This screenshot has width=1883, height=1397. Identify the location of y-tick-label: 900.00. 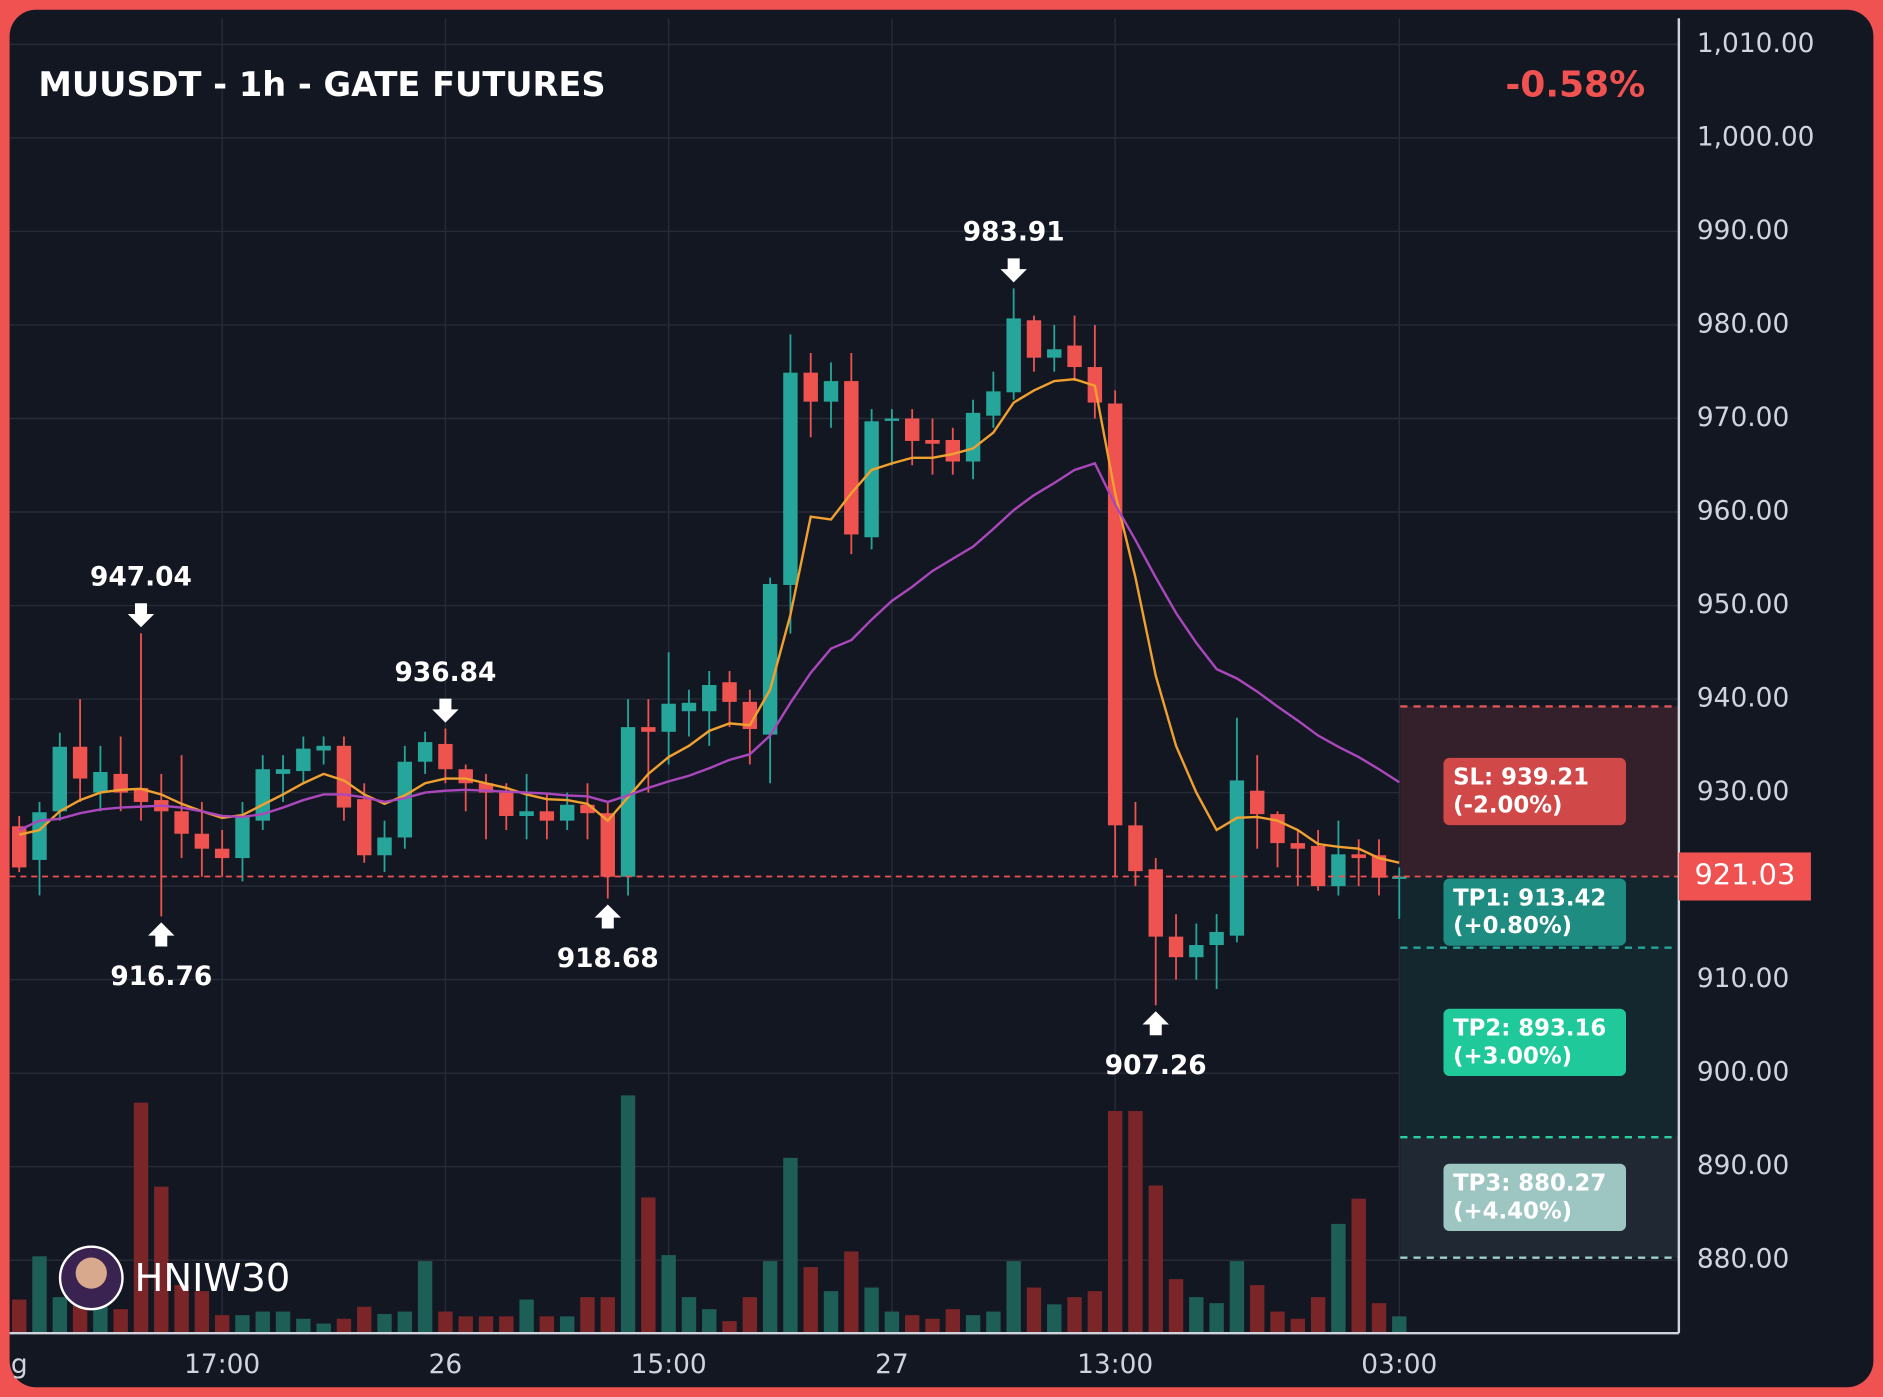
(1743, 1072).